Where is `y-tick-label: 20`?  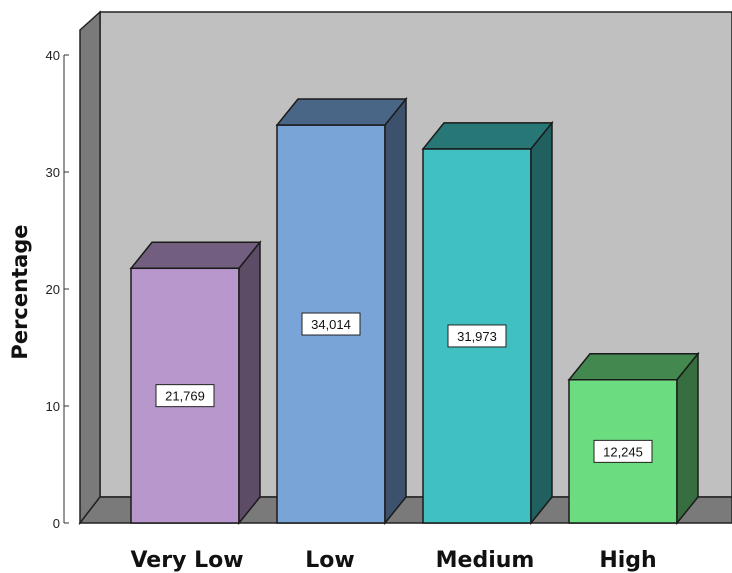 y-tick-label: 20 is located at coordinates (53, 289).